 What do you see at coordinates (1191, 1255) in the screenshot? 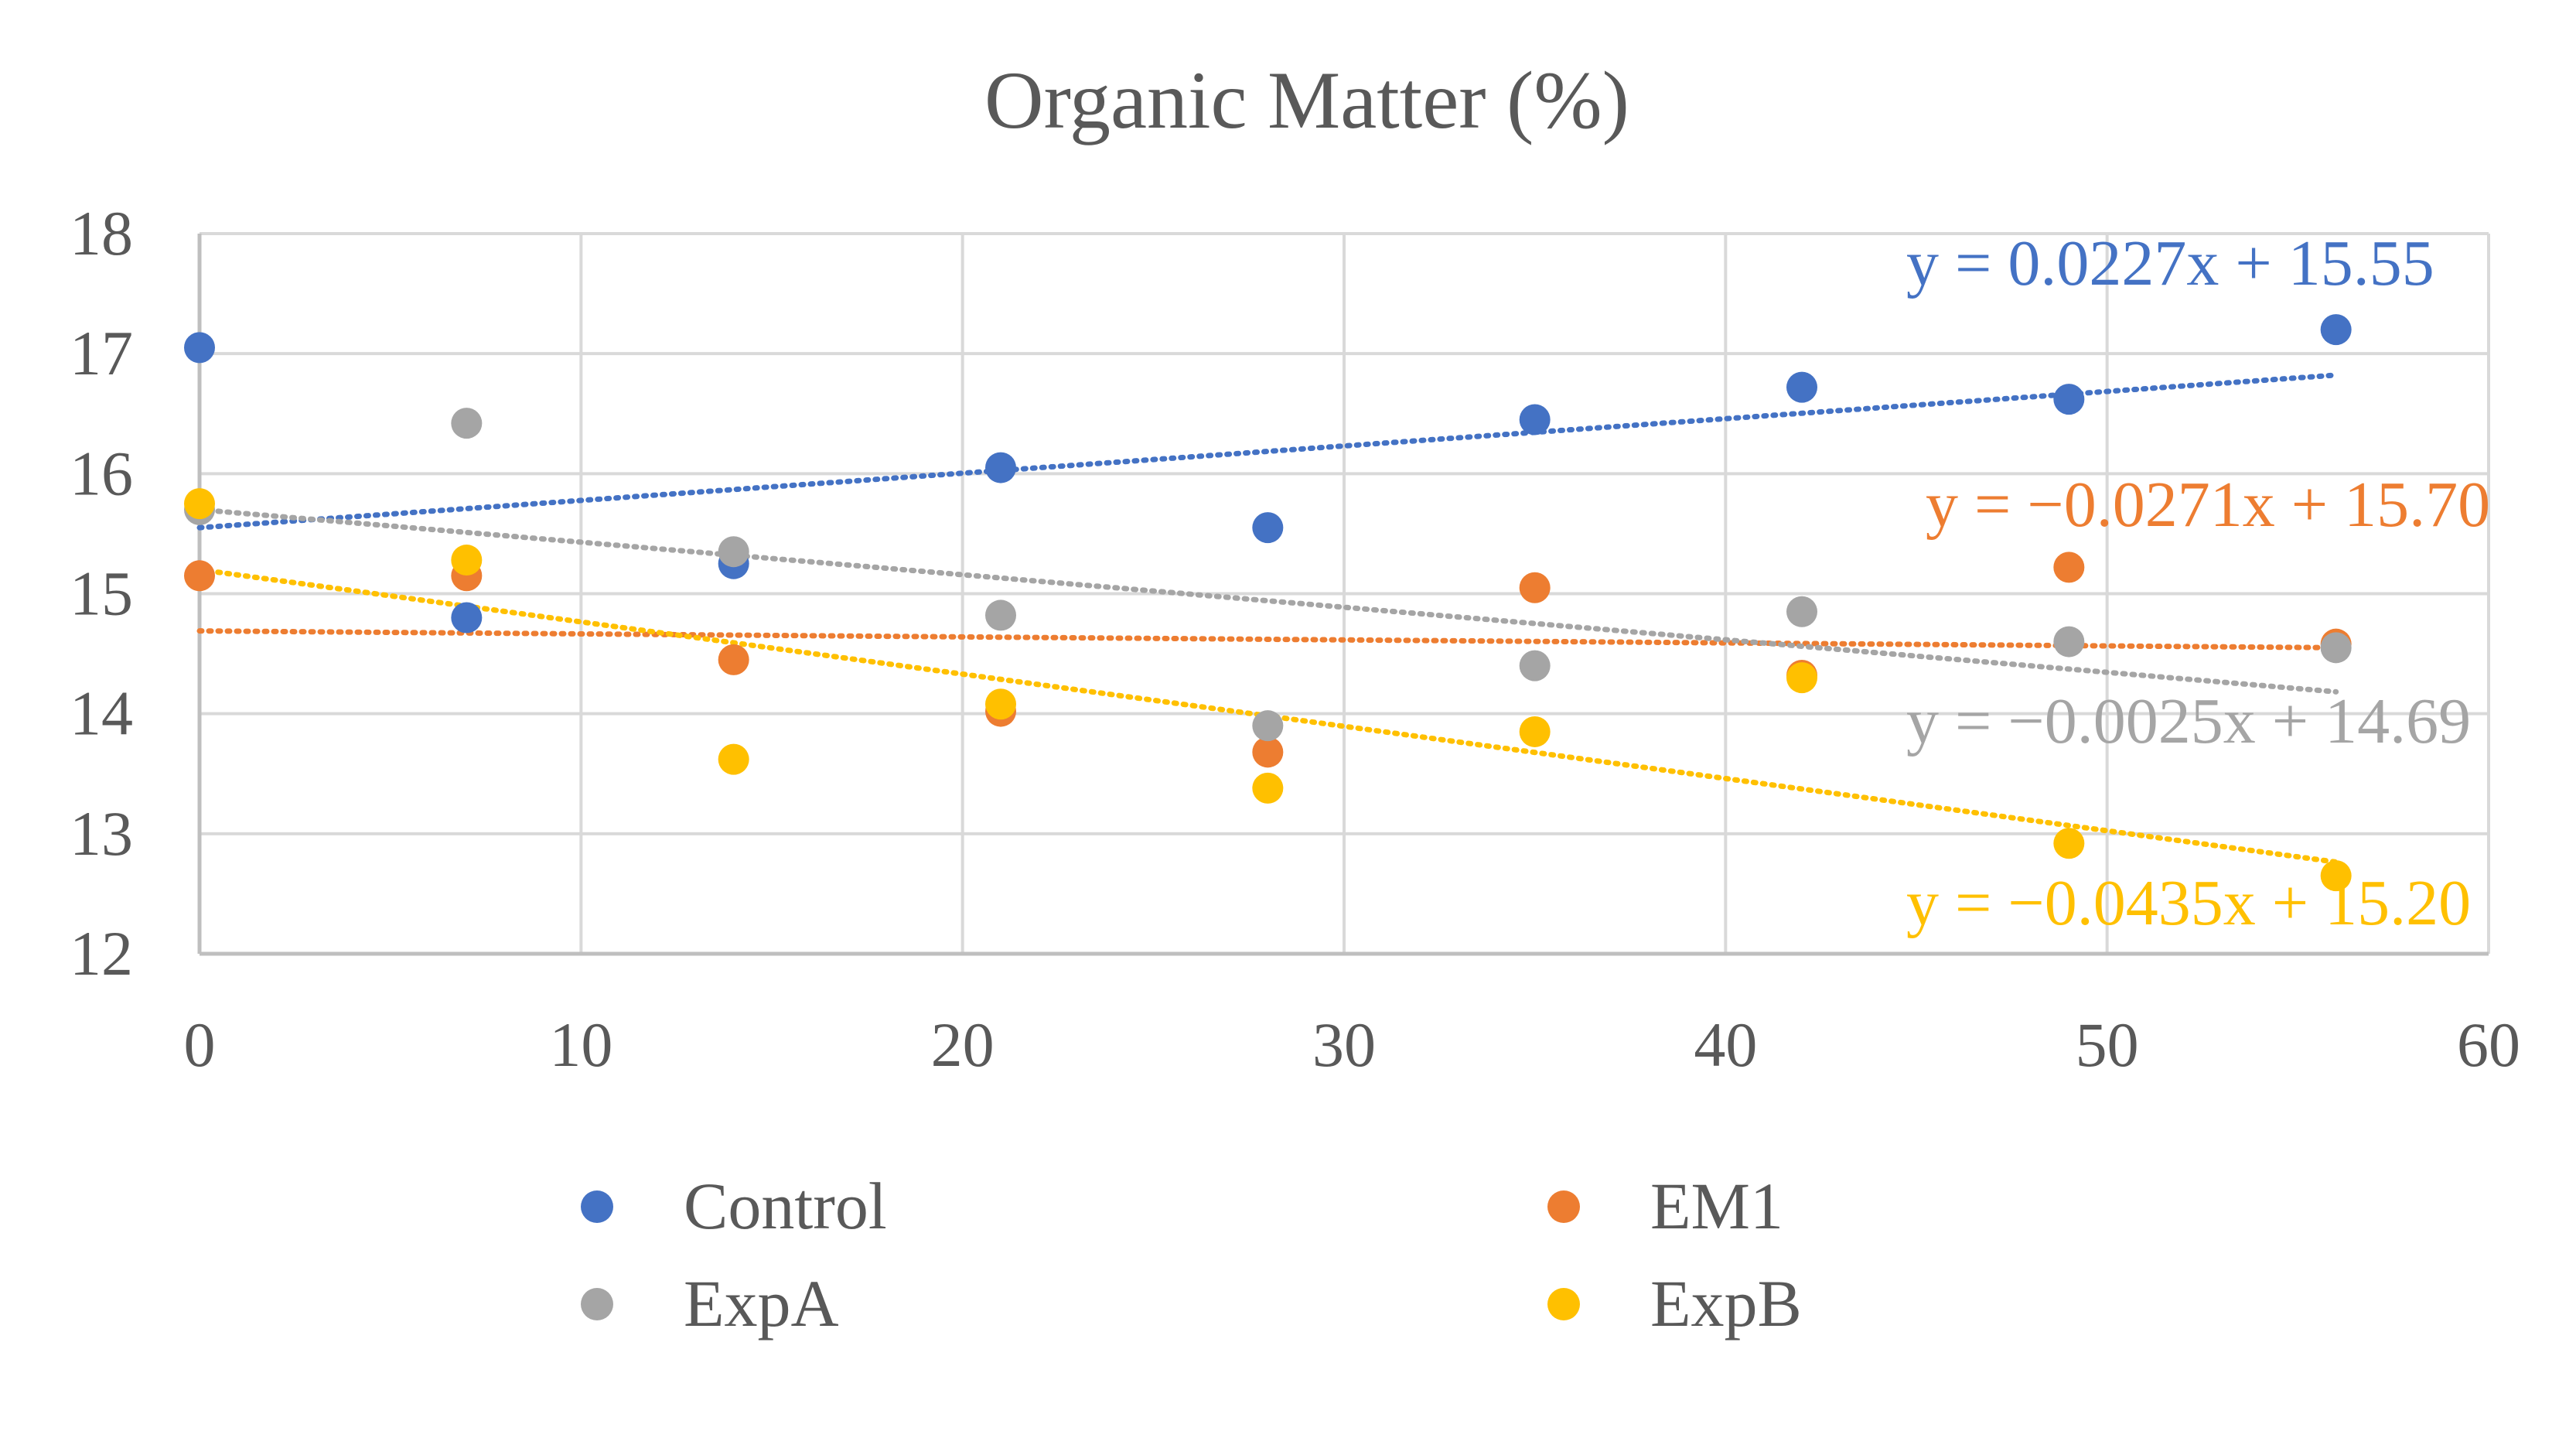
I see `legend: Control EM1 ExpA ExpB` at bounding box center [1191, 1255].